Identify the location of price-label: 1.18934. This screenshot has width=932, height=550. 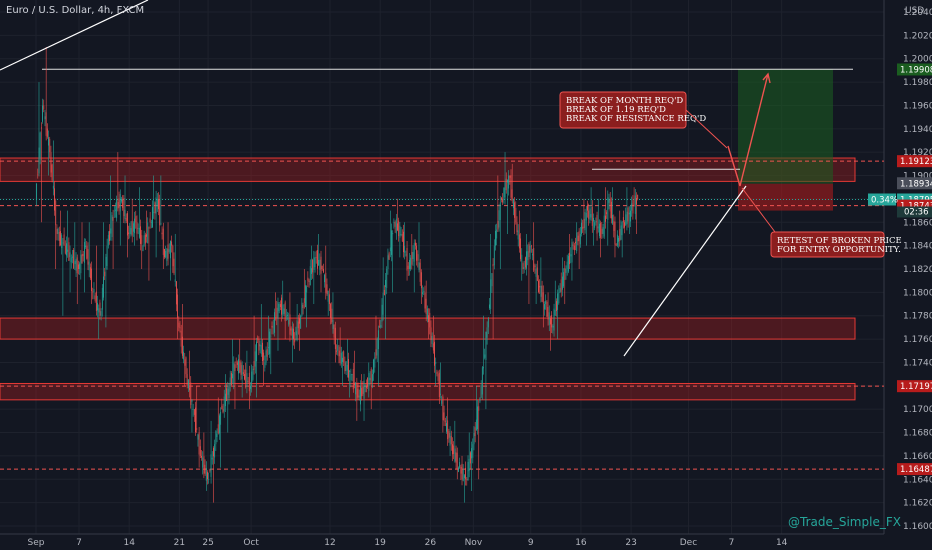
(916, 184).